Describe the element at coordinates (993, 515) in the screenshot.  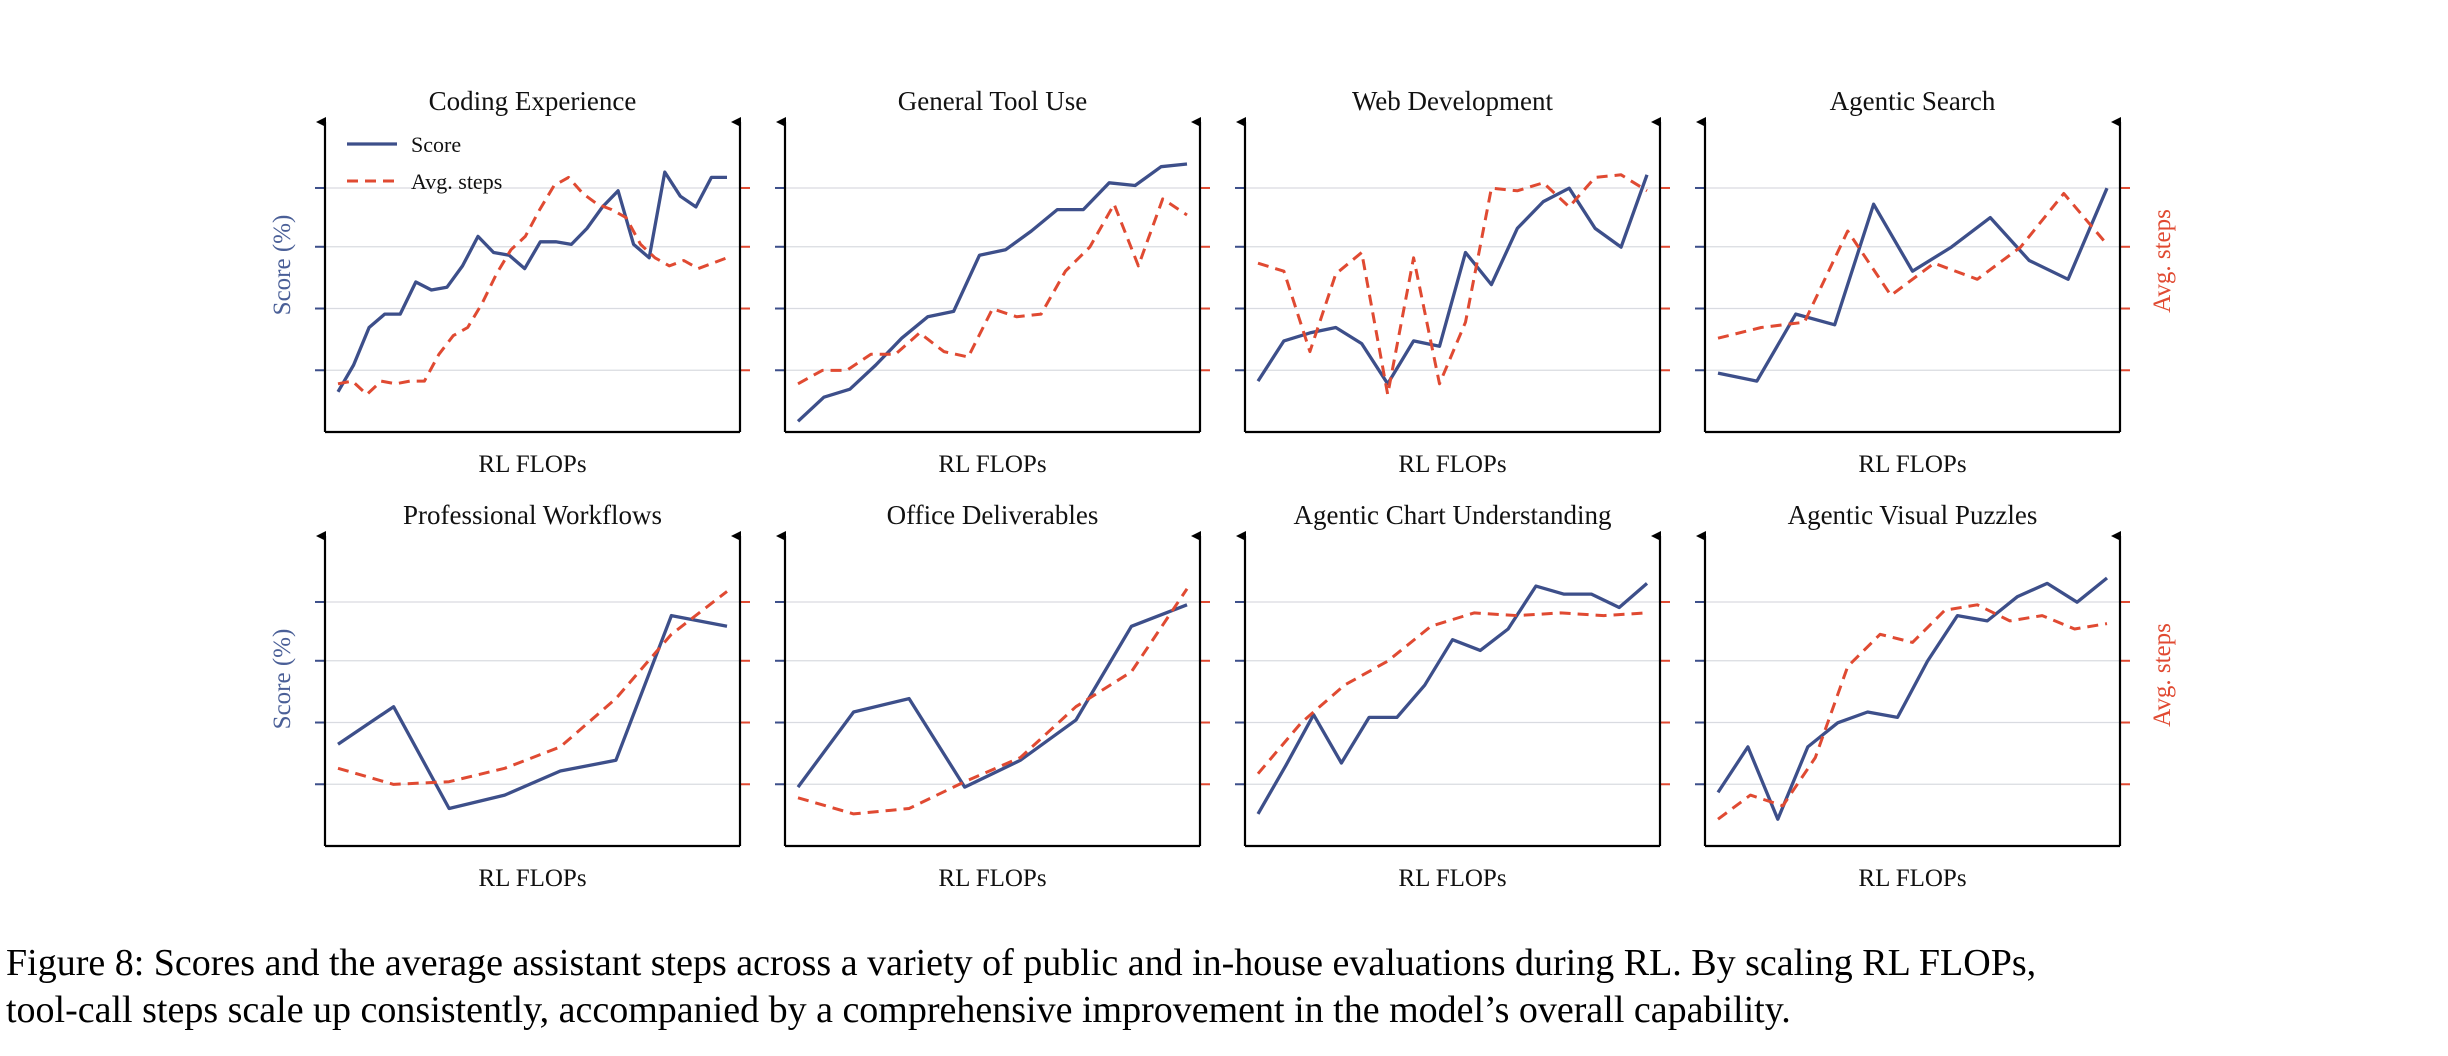
I see `panel-title: Office Deliverables` at that location.